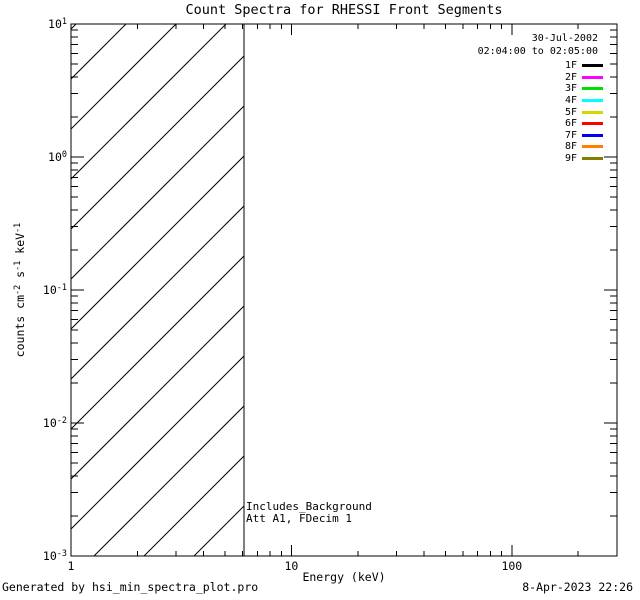 Image resolution: width=640 pixels, height=600 pixels. I want to click on y-tick-label: 10¹, so click(57, 24).